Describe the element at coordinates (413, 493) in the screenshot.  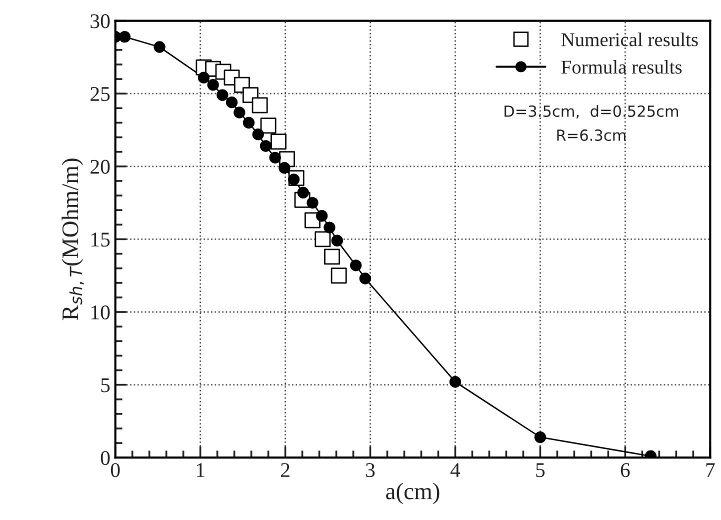
I see `x-axis-title: a(cm)` at that location.